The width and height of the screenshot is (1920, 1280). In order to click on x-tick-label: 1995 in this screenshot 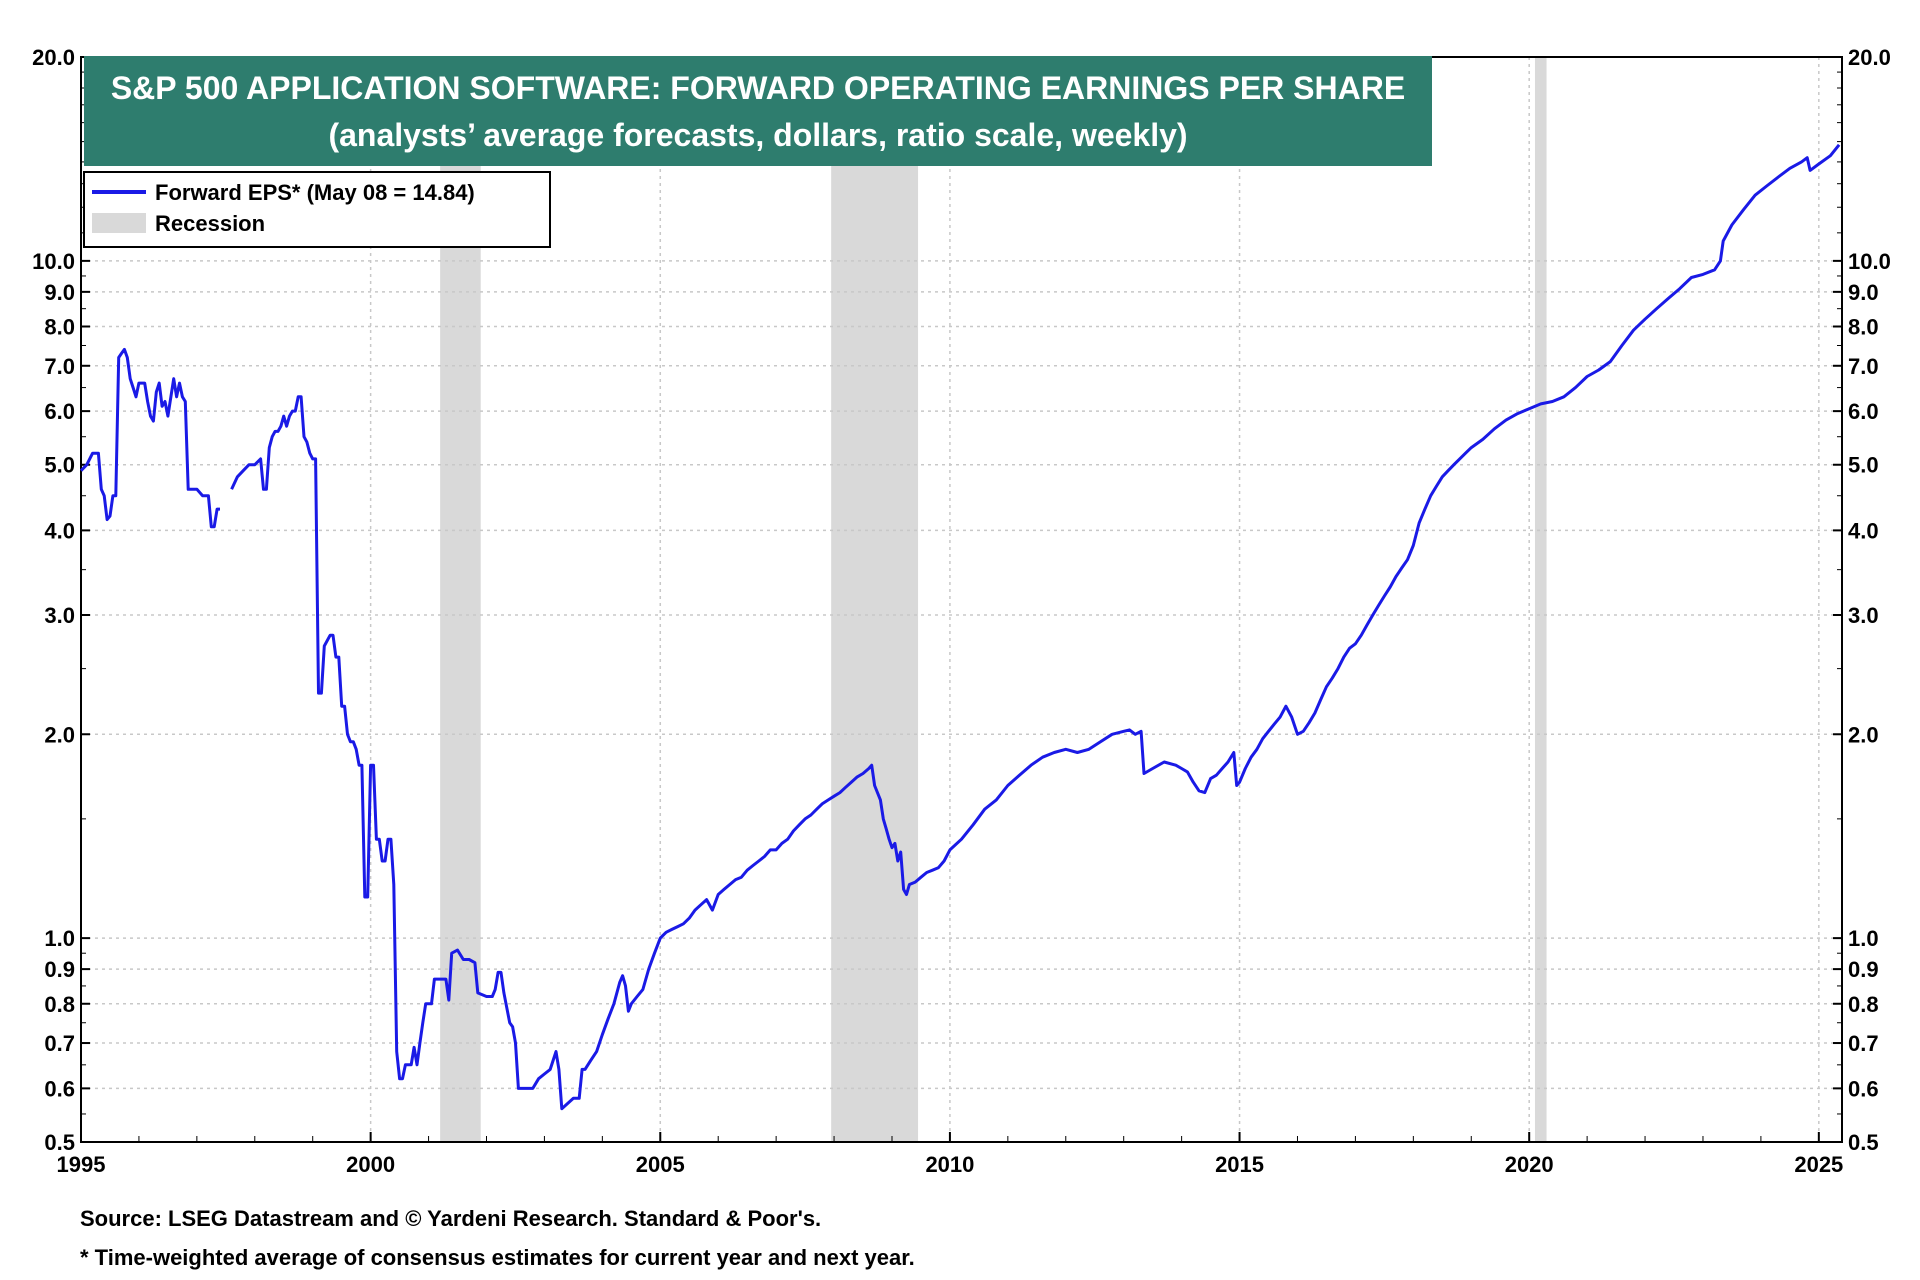, I will do `click(81, 1164)`.